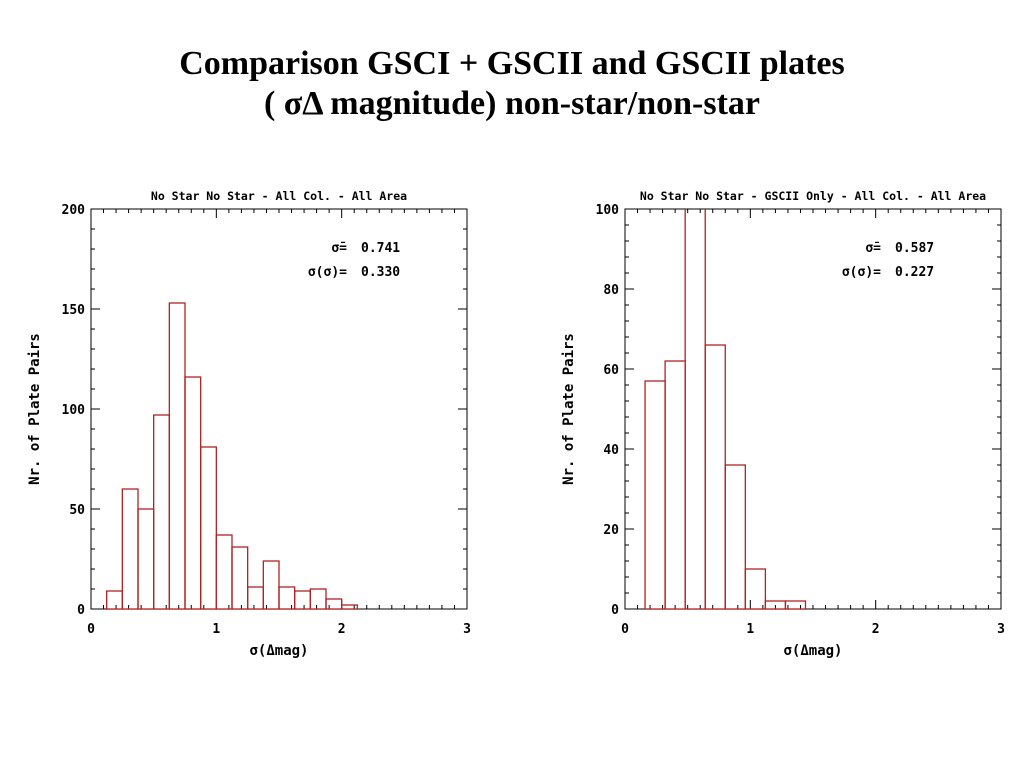 This screenshot has height=768, width=1024. I want to click on annotation-value: 0.330, so click(380, 272).